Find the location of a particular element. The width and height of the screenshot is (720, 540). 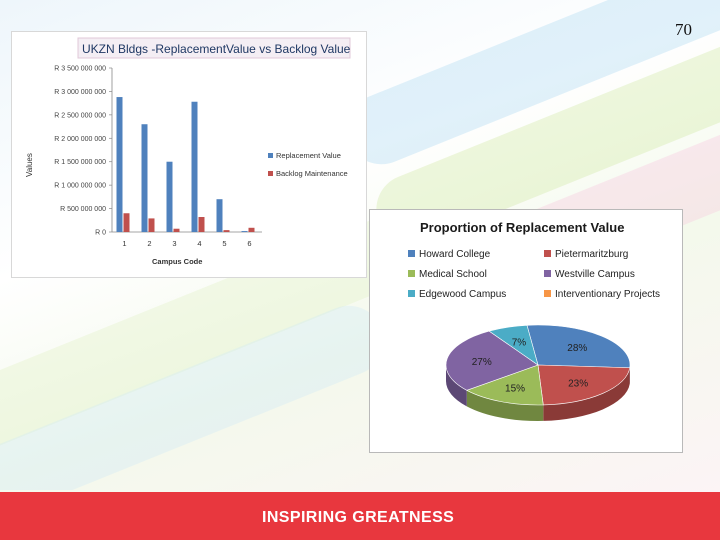

bar-chart-title-box is located at coordinates (214, 48).